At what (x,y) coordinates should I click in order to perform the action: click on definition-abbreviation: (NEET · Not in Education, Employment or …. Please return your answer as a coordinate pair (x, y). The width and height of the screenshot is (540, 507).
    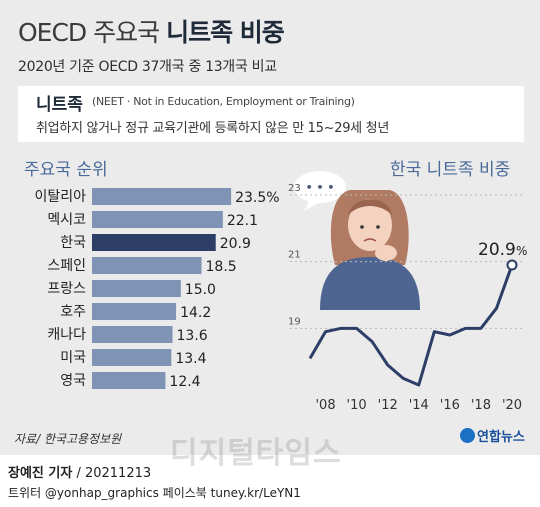
    Looking at the image, I should click on (223, 101).